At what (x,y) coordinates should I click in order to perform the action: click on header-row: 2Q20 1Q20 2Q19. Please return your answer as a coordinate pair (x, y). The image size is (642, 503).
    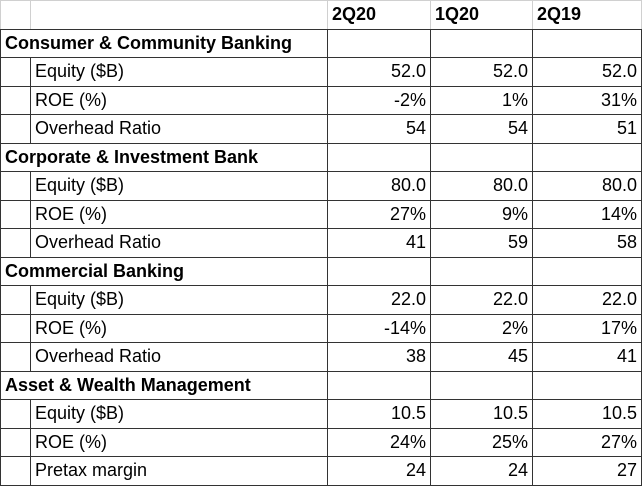
    Looking at the image, I should click on (321, 15).